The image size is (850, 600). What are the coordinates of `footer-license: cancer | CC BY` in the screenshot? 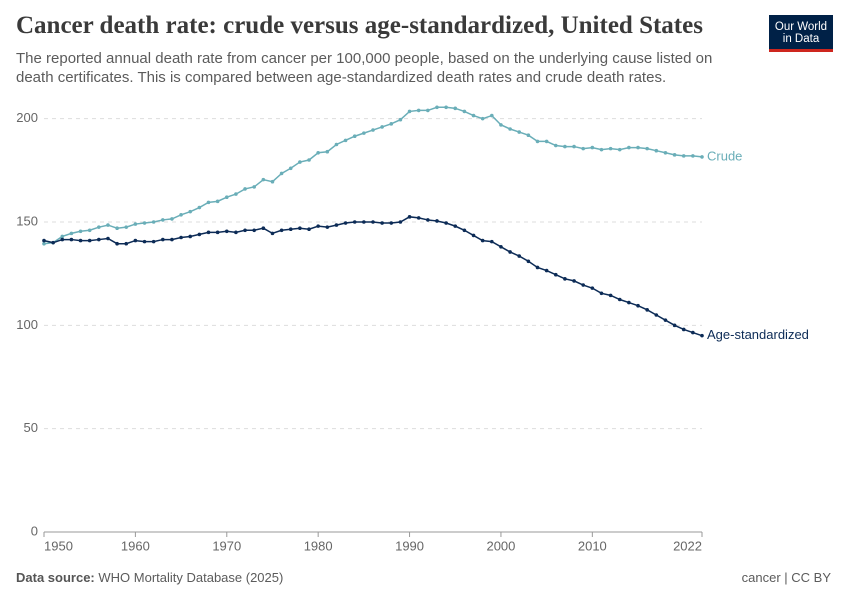 It's located at (786, 577).